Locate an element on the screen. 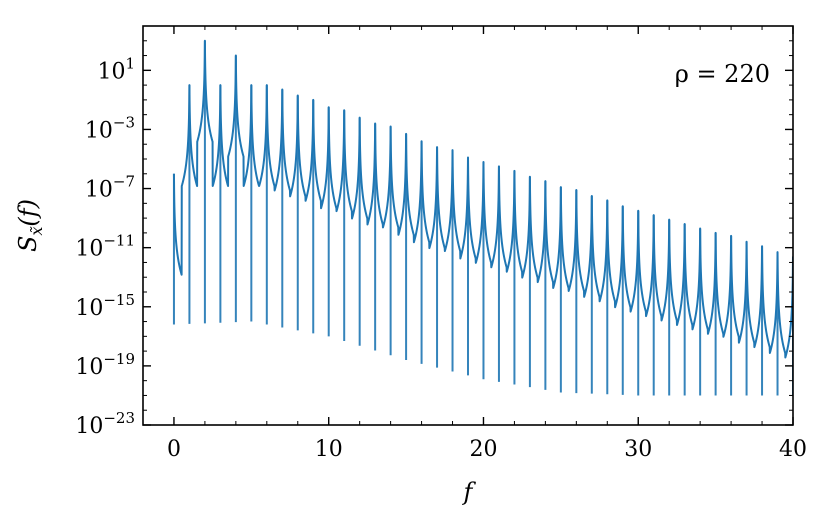  y-axis-label-argument: (f) is located at coordinates (28, 213).